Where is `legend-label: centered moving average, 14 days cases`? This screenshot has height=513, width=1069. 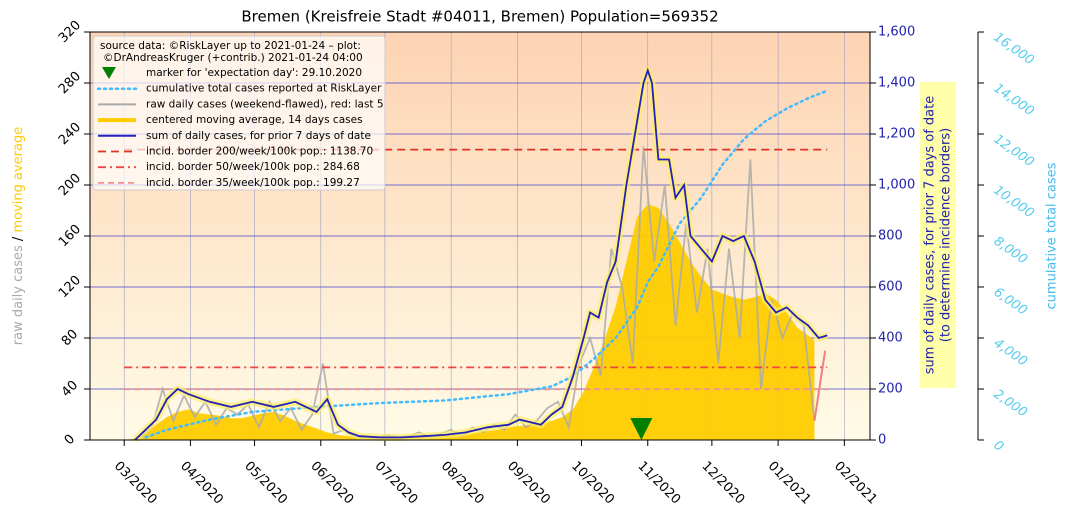 legend-label: centered moving average, 14 days cases is located at coordinates (254, 120).